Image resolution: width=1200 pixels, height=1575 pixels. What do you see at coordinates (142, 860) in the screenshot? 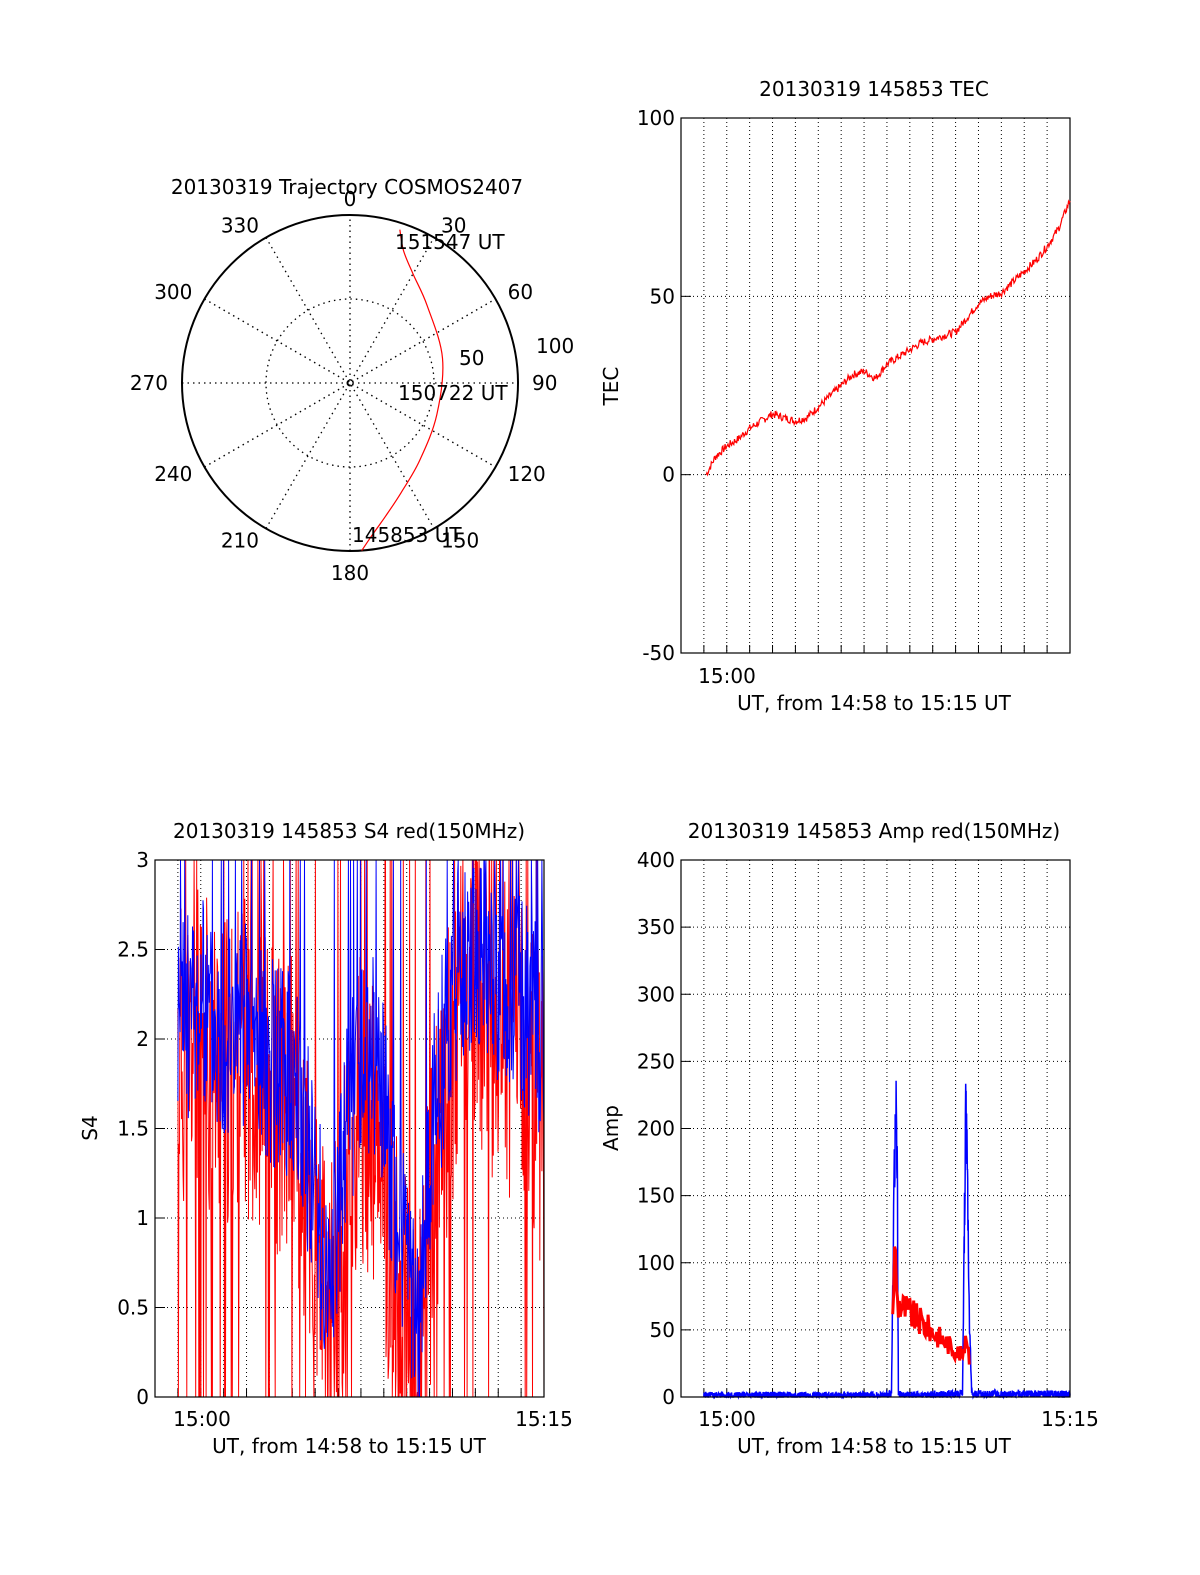
I see `s4-ytick-label: 3` at bounding box center [142, 860].